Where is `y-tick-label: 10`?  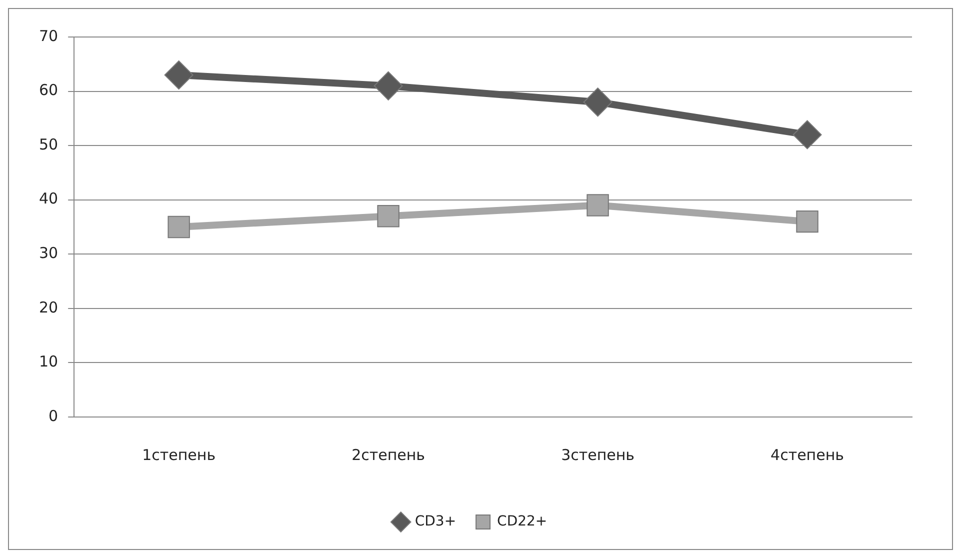 y-tick-label: 10 is located at coordinates (48, 361).